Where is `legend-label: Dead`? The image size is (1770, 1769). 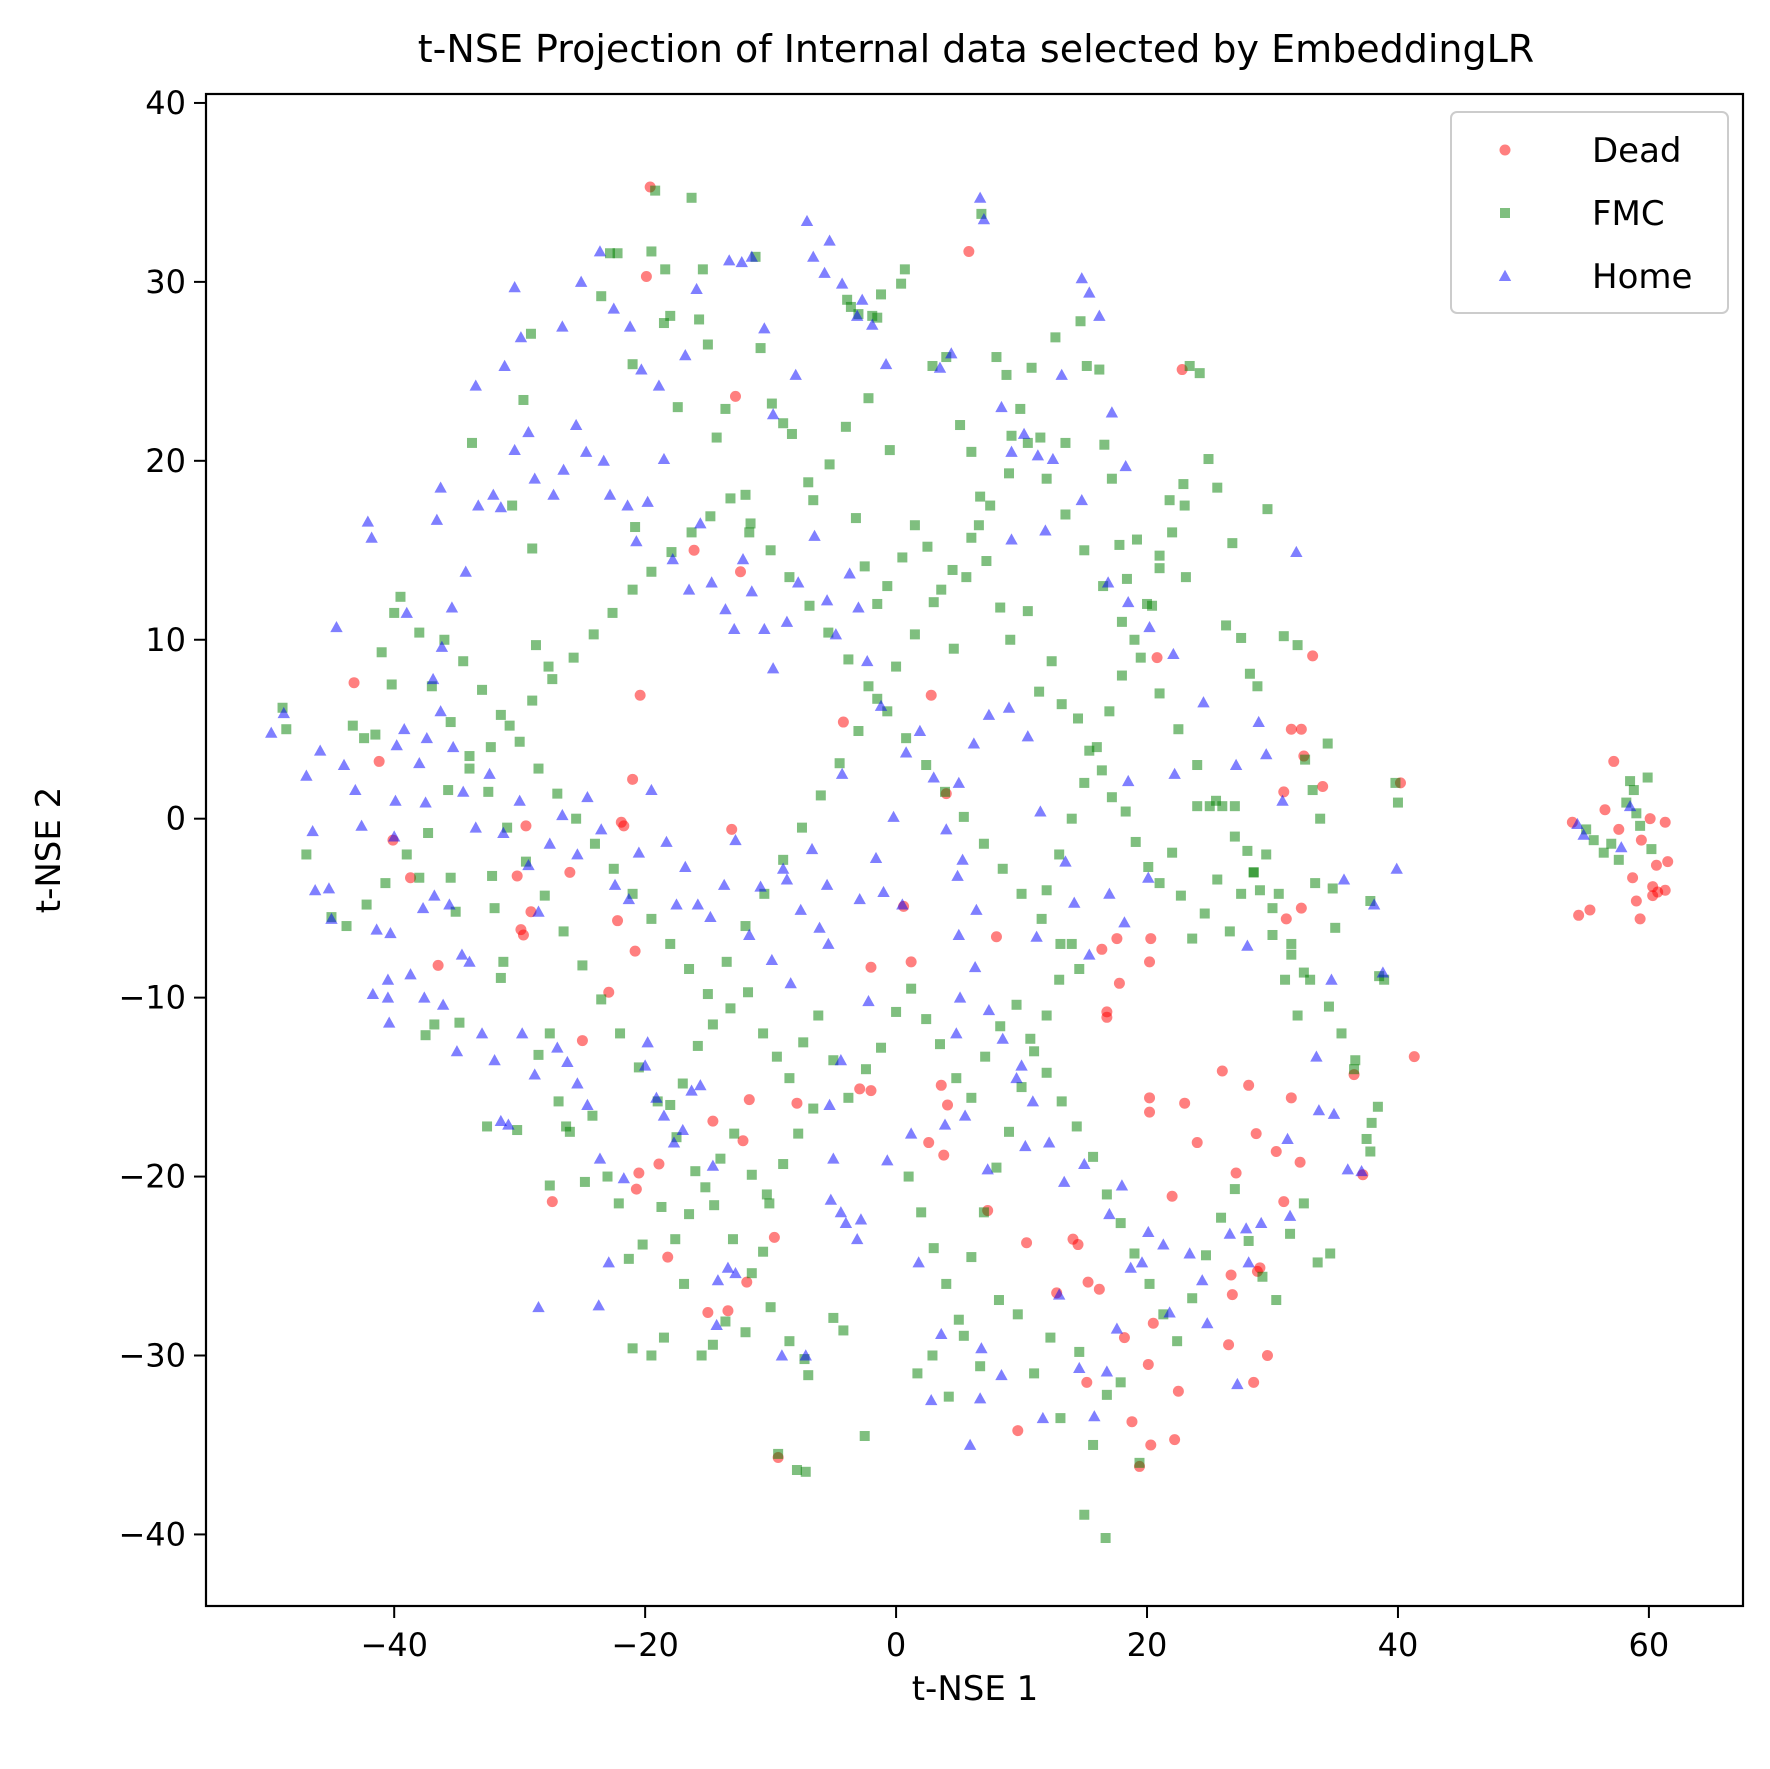 legend-label: Dead is located at coordinates (1637, 151).